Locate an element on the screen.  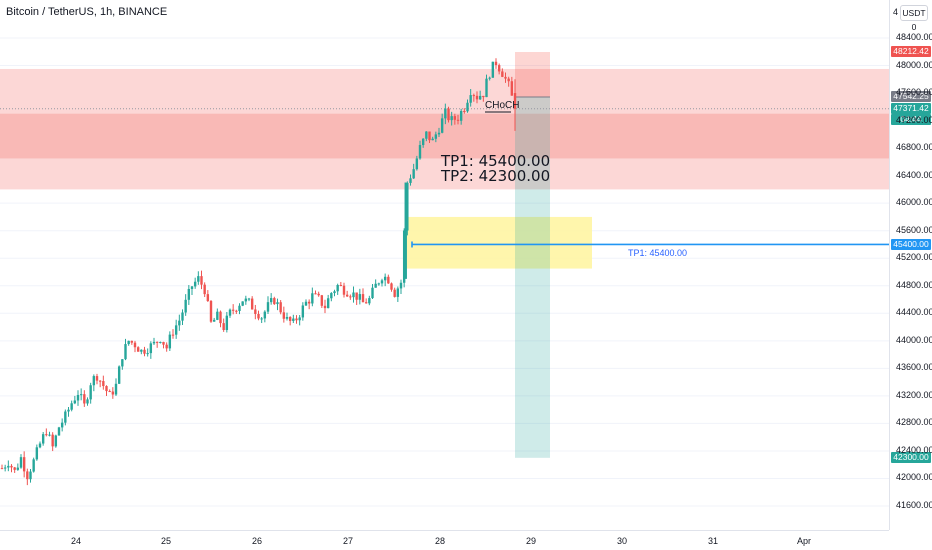
price-axis-tick: 46800.00 is located at coordinates (914, 147).